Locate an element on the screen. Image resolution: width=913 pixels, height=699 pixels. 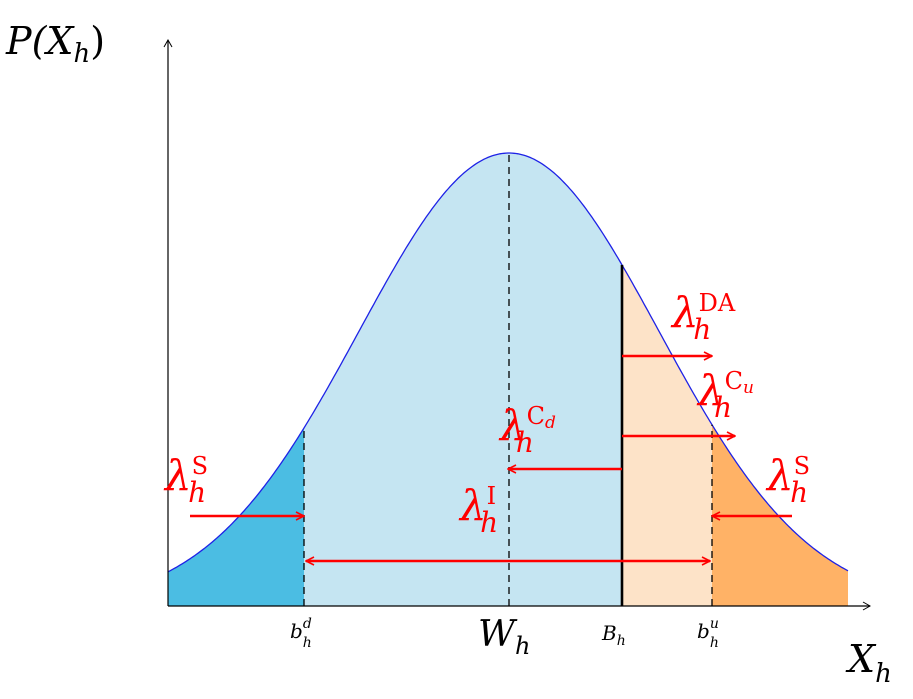
b-u-tick-label: bu h is located at coordinates (708, 633).